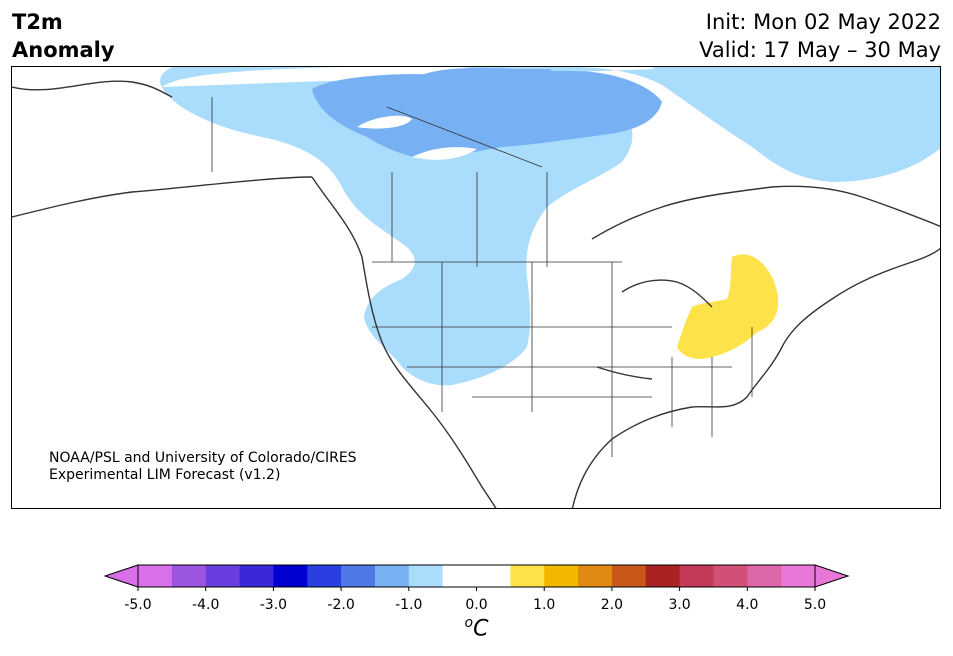  Describe the element at coordinates (481, 629) in the screenshot. I see `unit-label: C` at that location.